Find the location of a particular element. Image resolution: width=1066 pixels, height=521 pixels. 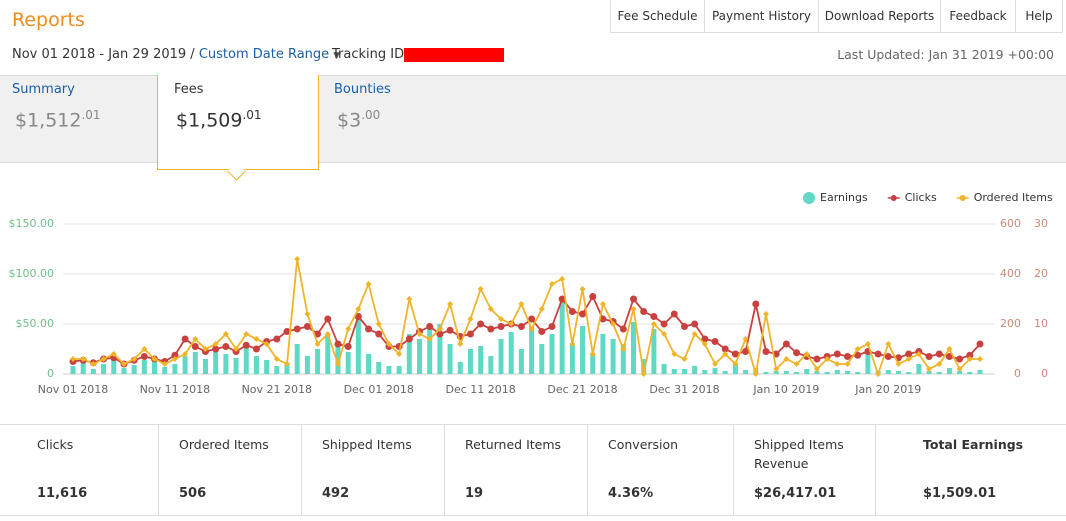

y-tick-label: $50.00 is located at coordinates (35, 323).